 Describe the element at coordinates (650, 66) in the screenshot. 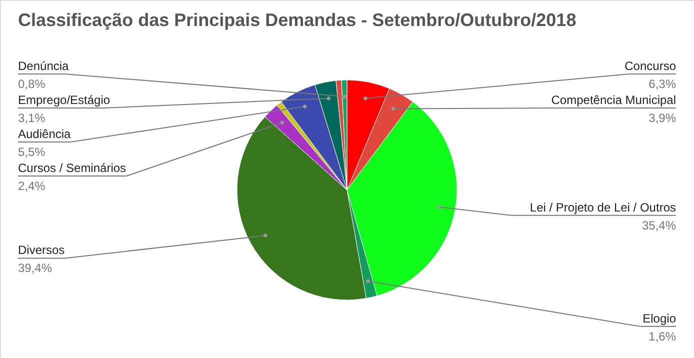

I see `slice-label: Concurso` at that location.